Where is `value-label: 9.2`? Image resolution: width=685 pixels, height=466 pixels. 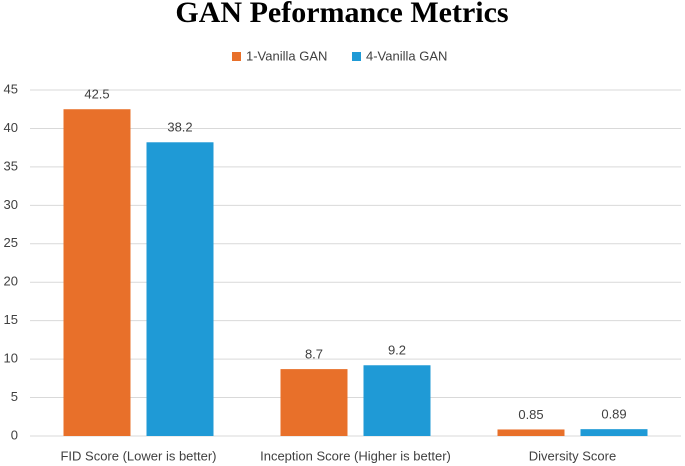
value-label: 9.2 is located at coordinates (397, 350).